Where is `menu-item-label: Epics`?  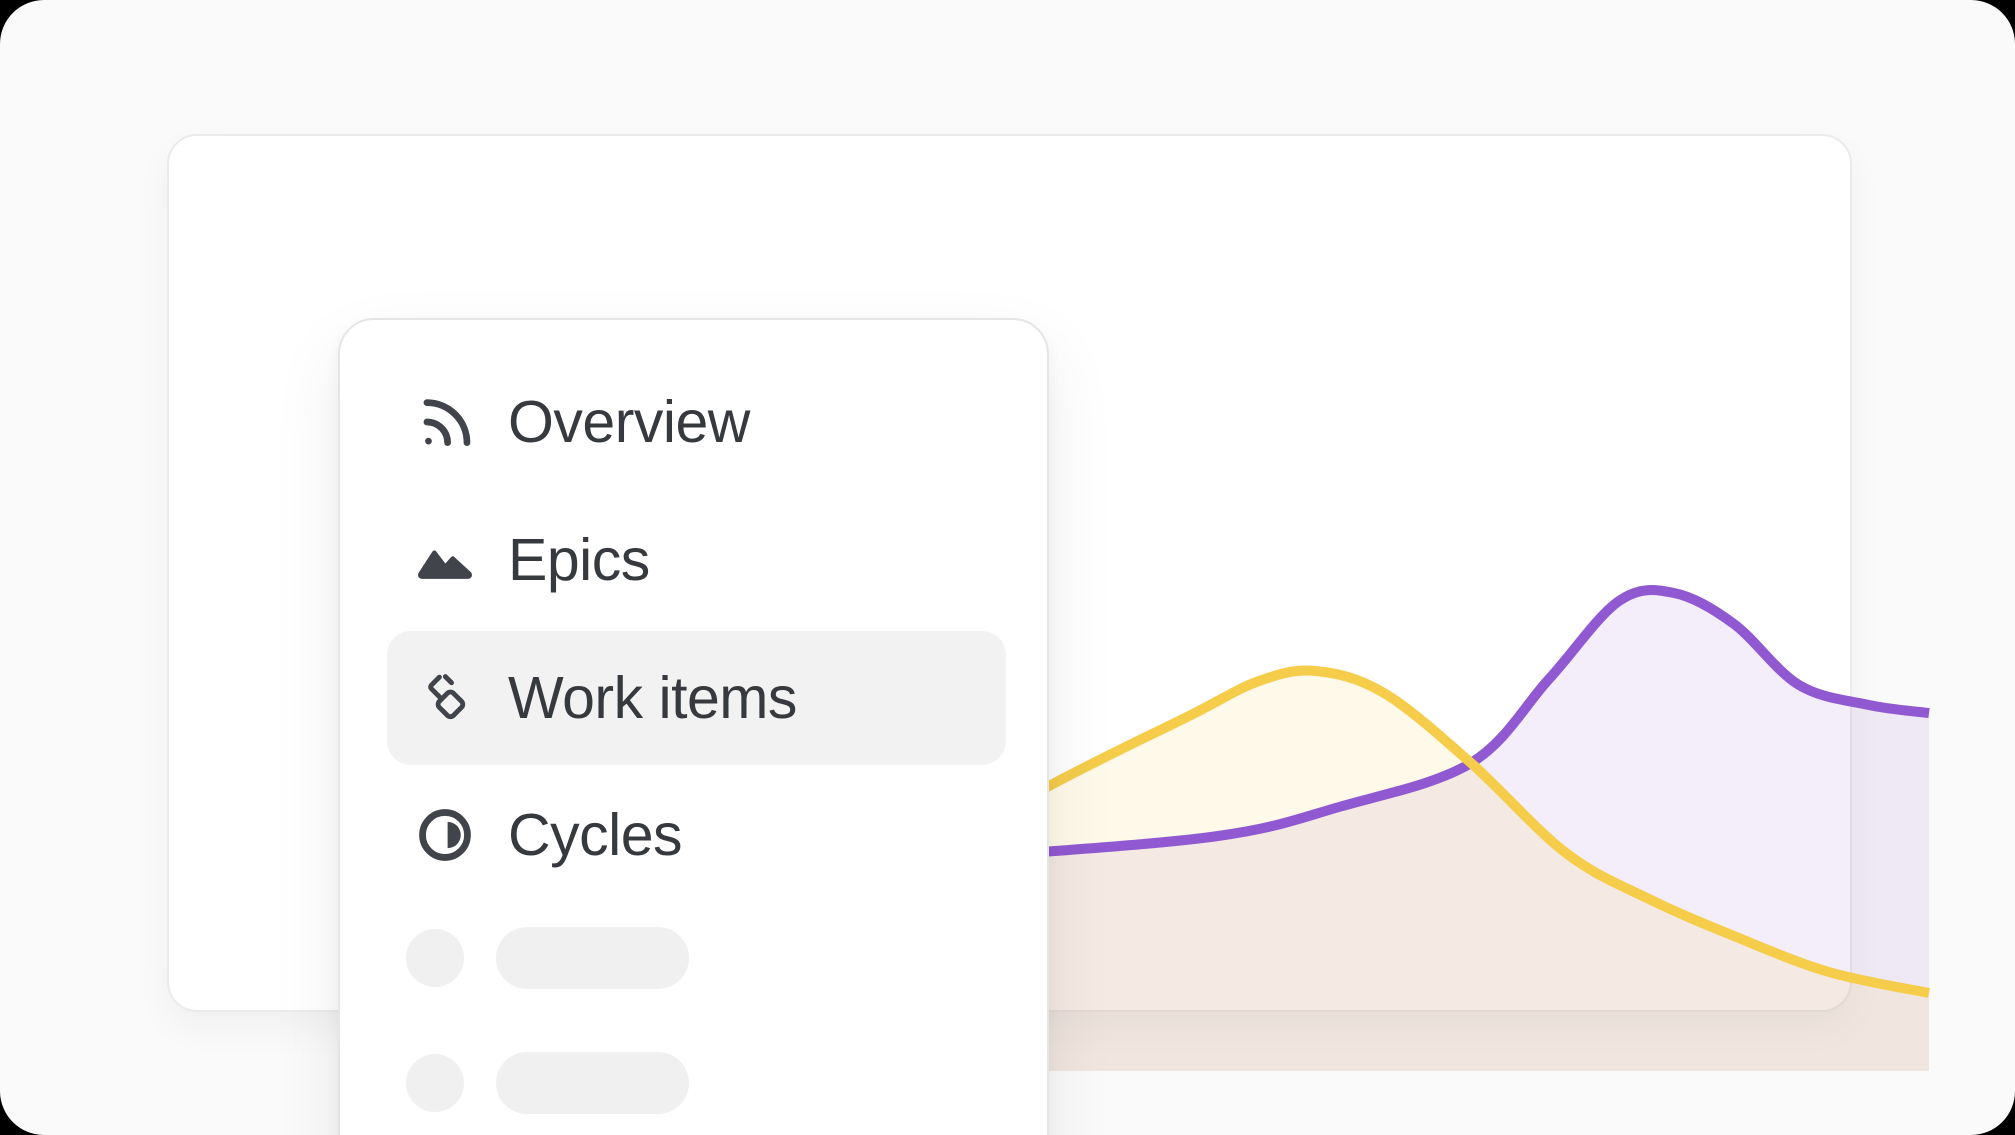
menu-item-label: Epics is located at coordinates (579, 560).